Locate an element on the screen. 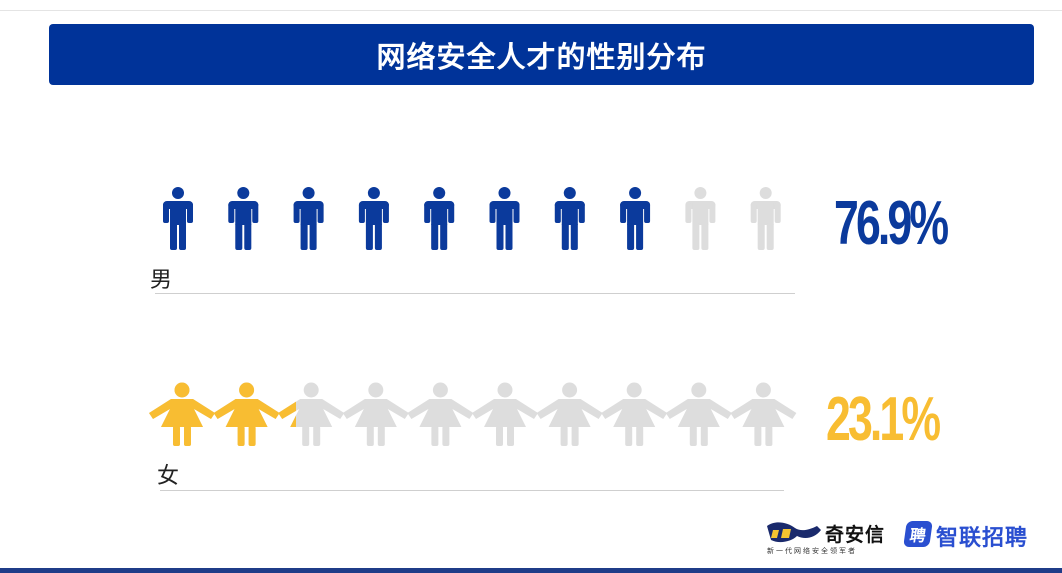 The width and height of the screenshot is (1062, 573). male-divider is located at coordinates (475, 293).